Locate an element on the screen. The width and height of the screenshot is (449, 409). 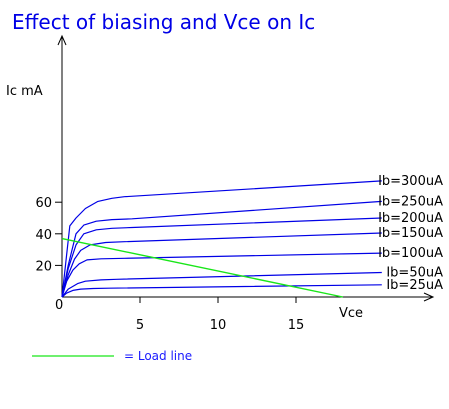
legend-label-load-line: = Load line is located at coordinates (158, 356).